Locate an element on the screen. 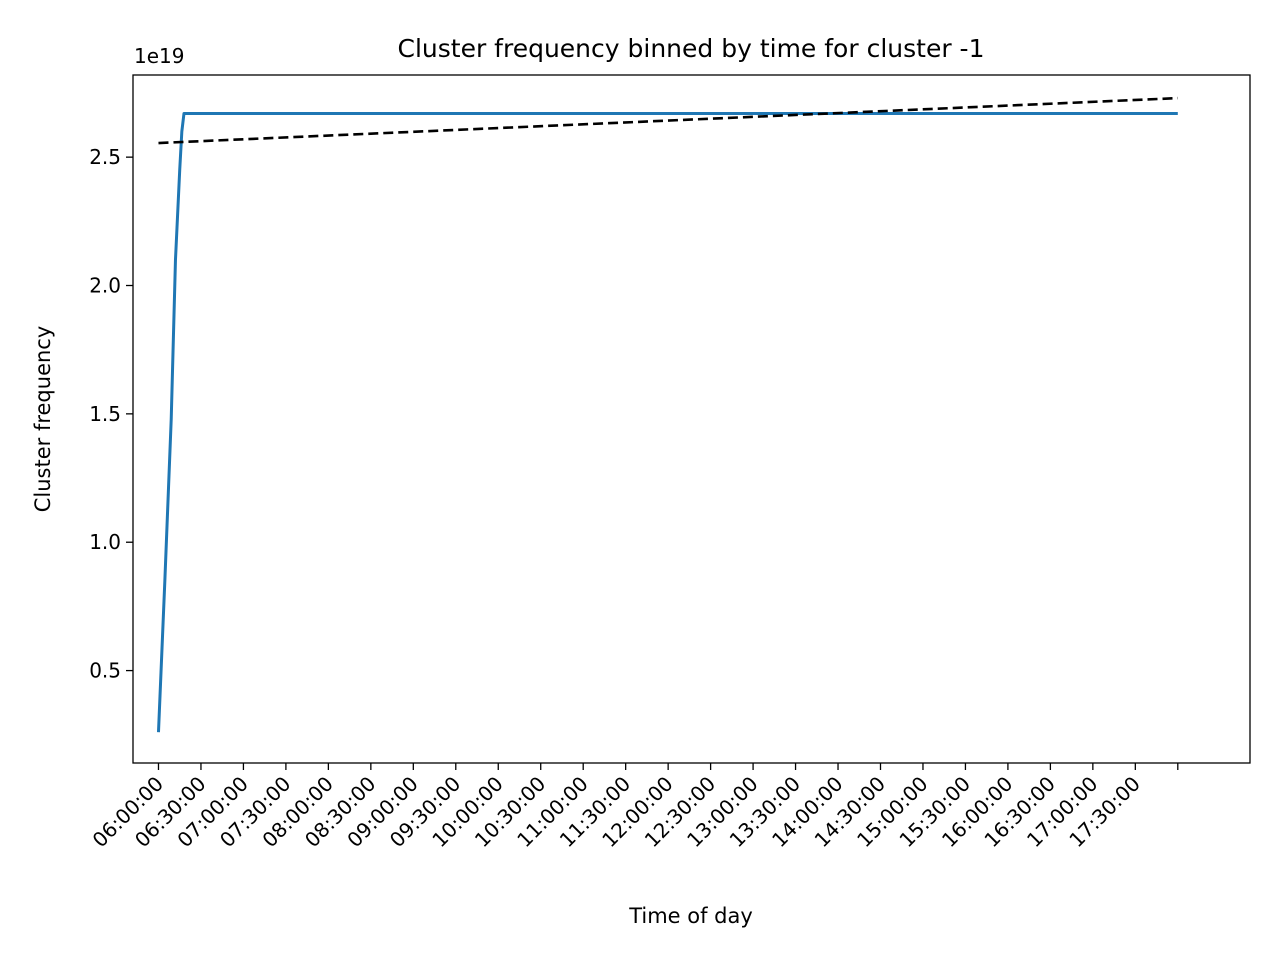 The height and width of the screenshot is (960, 1280). y-tick-label: 2.5 is located at coordinates (105, 157).